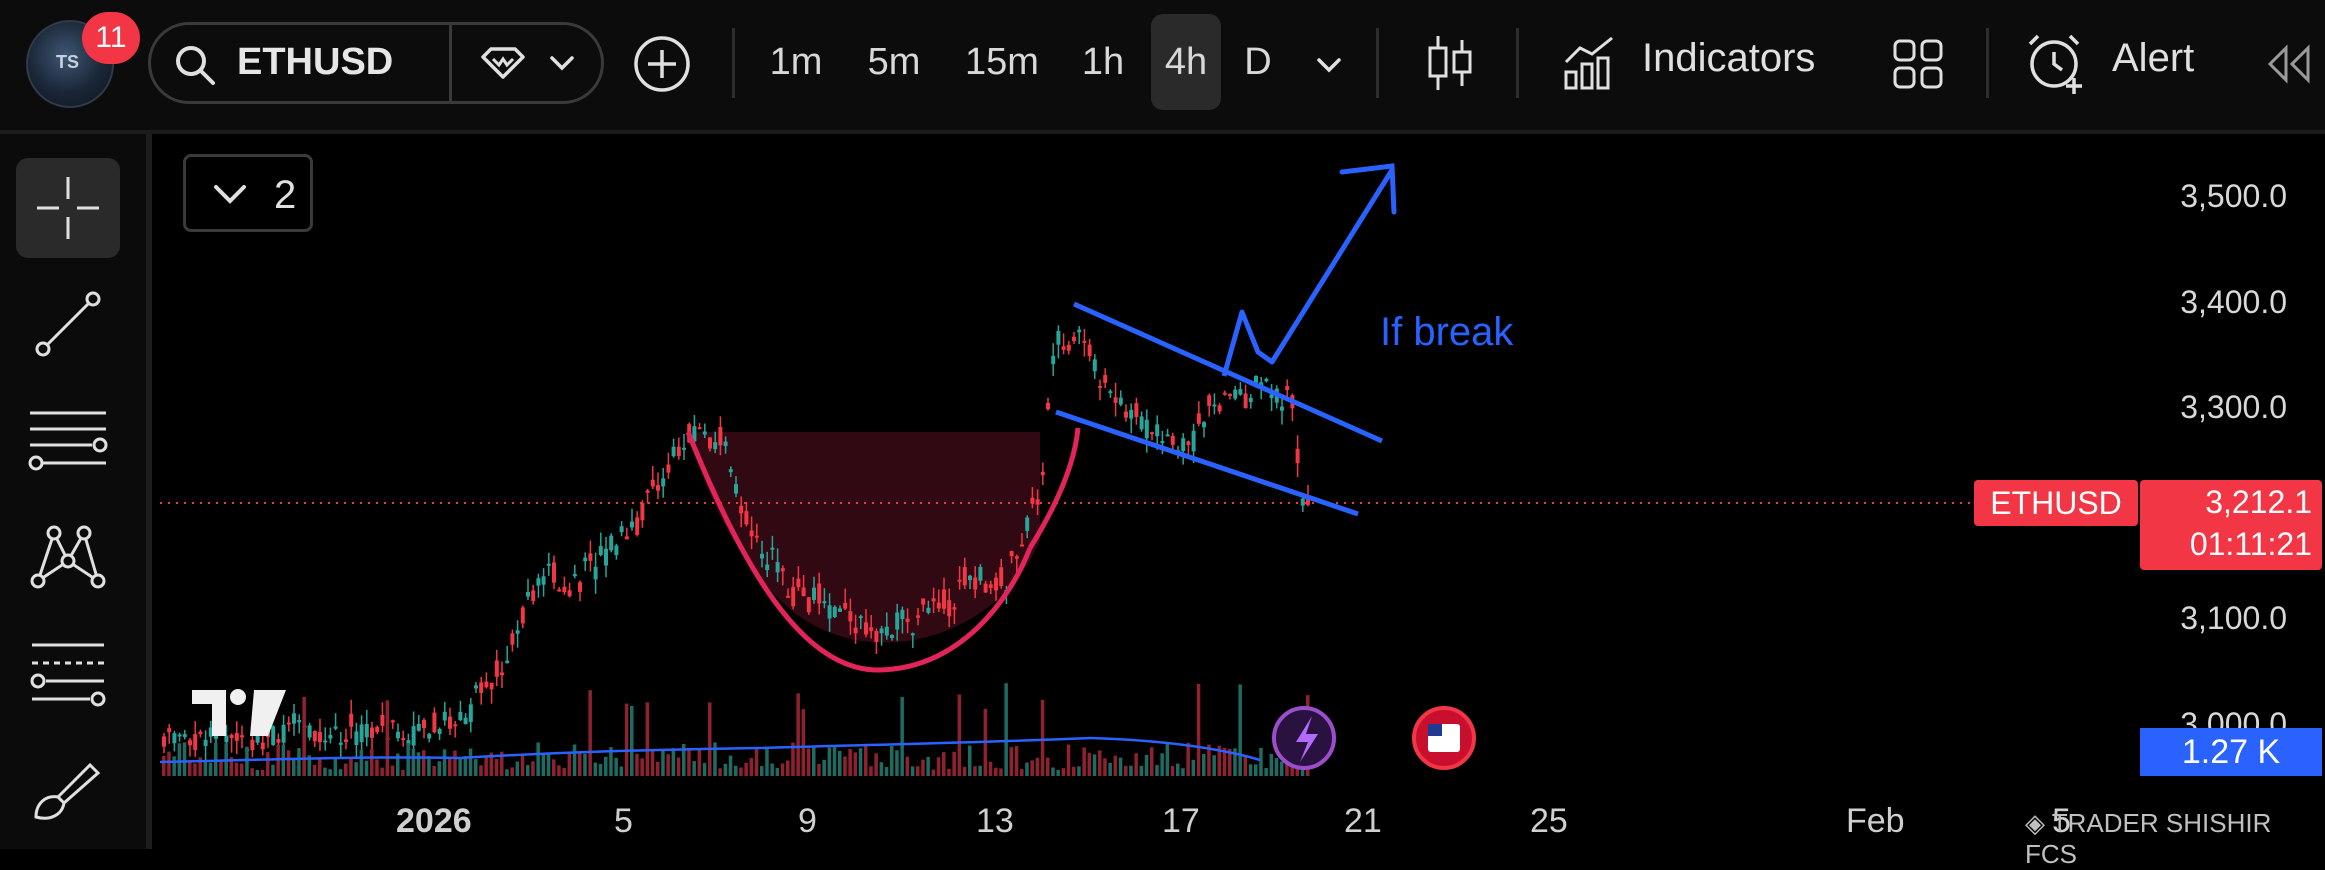 The height and width of the screenshot is (870, 2325). What do you see at coordinates (1002, 62) in the screenshot?
I see `timeframe-15m: 15m` at bounding box center [1002, 62].